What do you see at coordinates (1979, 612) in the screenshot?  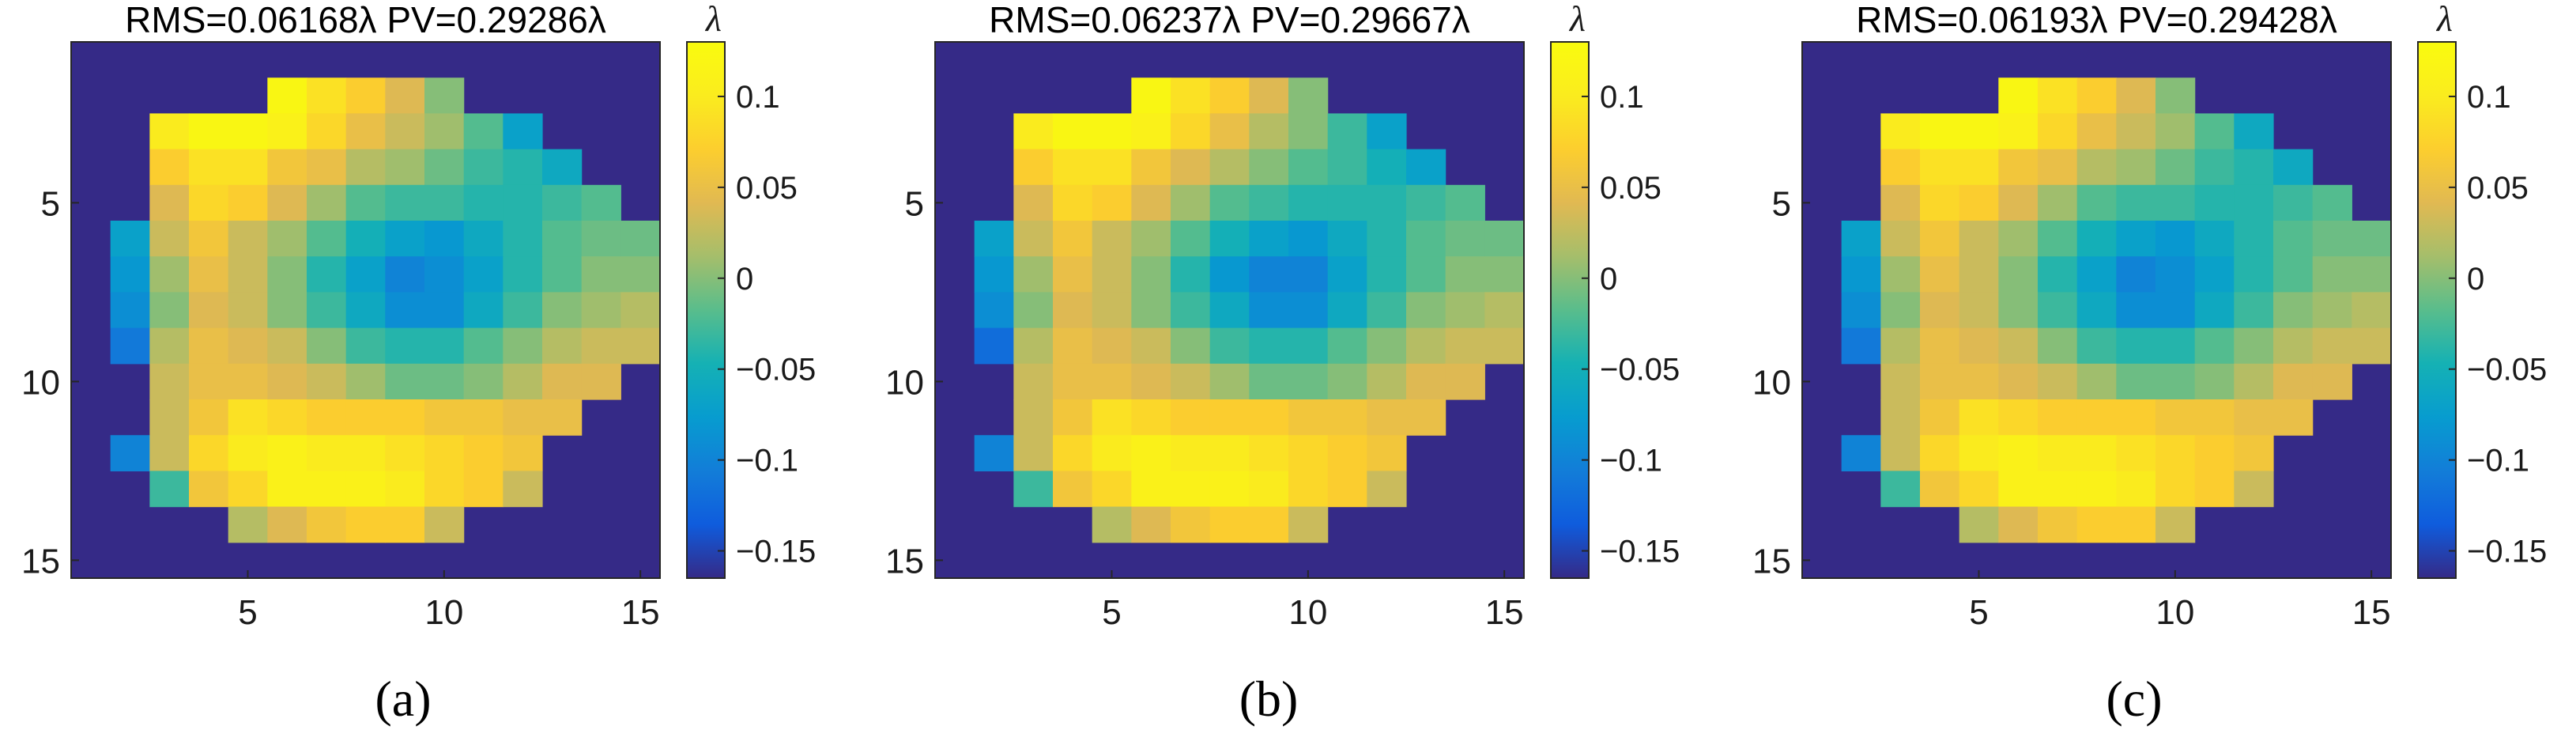 I see `x-tick-label: 5` at bounding box center [1979, 612].